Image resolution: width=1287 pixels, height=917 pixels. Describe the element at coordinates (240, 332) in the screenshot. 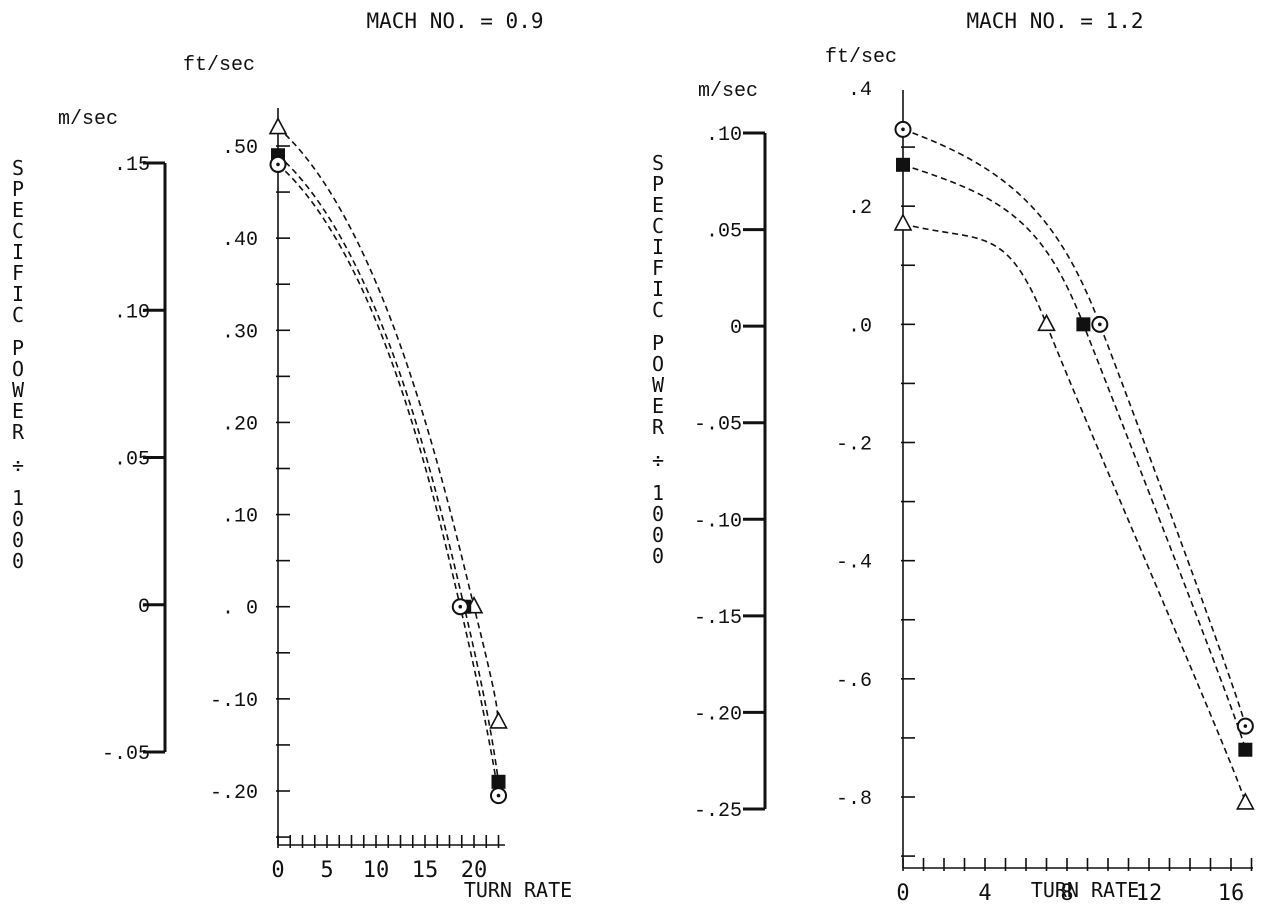

I see `y-tick-label-ft: .30` at that location.